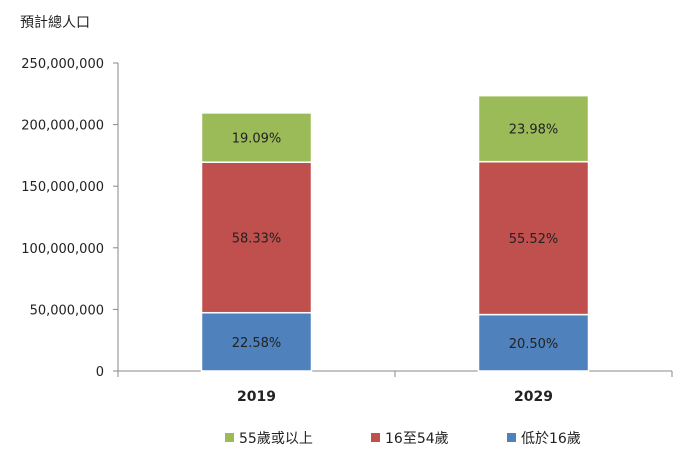 The height and width of the screenshot is (463, 694). I want to click on bar-segment-label: 20.50%, so click(534, 344).